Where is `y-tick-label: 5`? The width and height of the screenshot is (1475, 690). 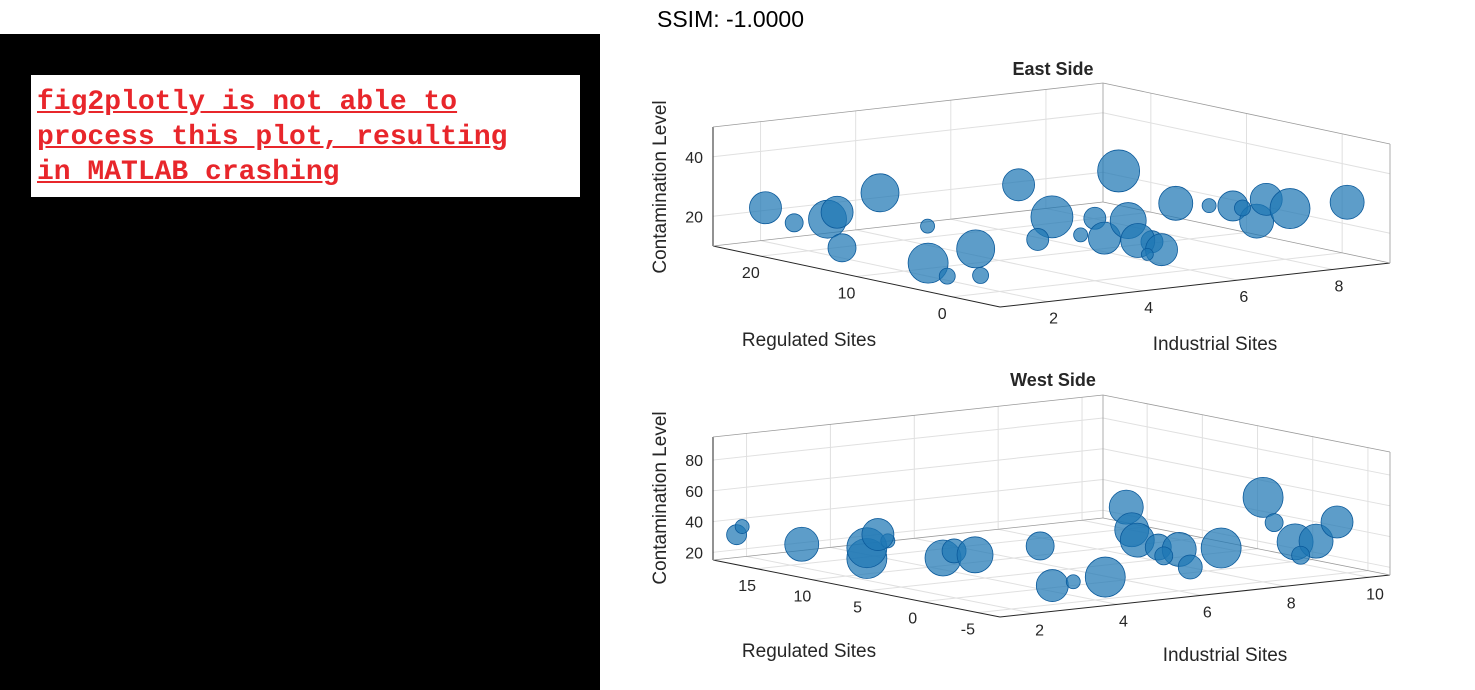
y-tick-label: 5 is located at coordinates (857, 608).